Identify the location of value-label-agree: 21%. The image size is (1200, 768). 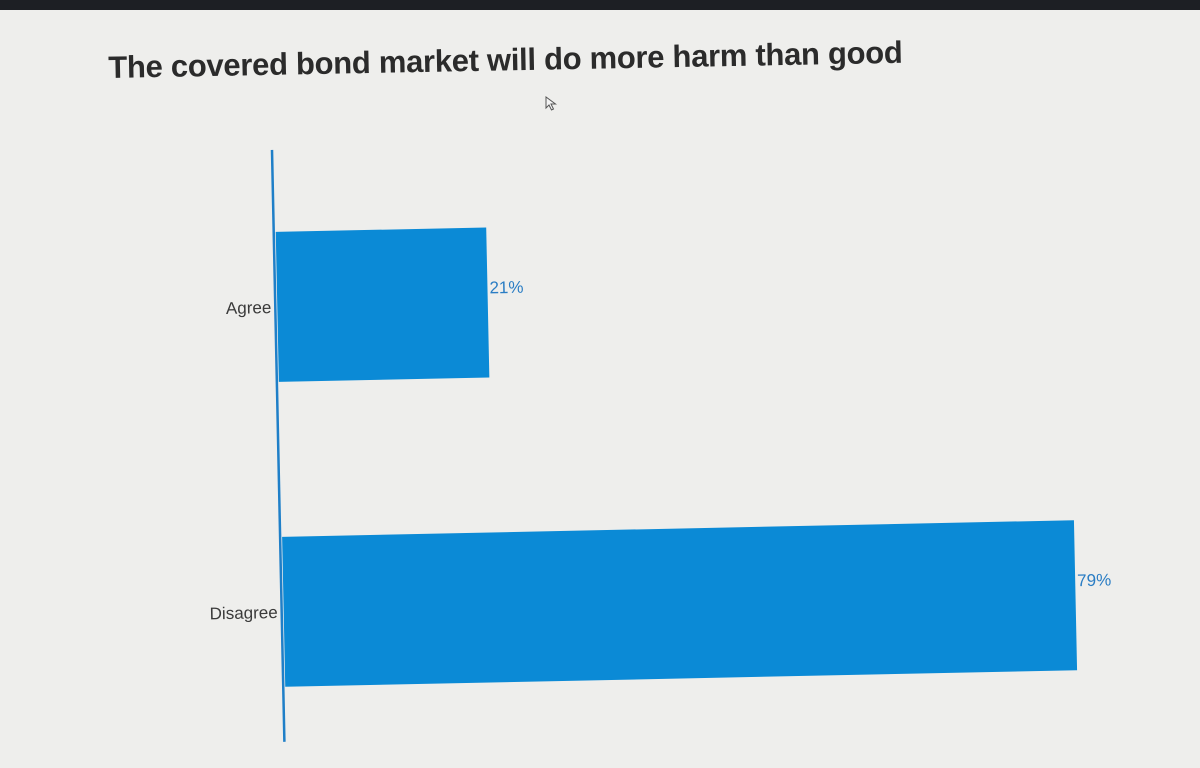
(506, 288).